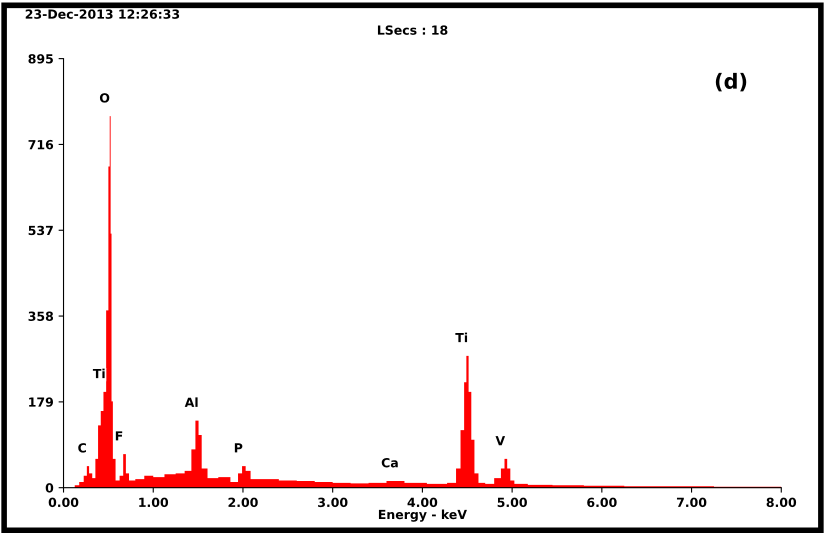  I want to click on x-tick-label: 0.00, so click(63, 503).